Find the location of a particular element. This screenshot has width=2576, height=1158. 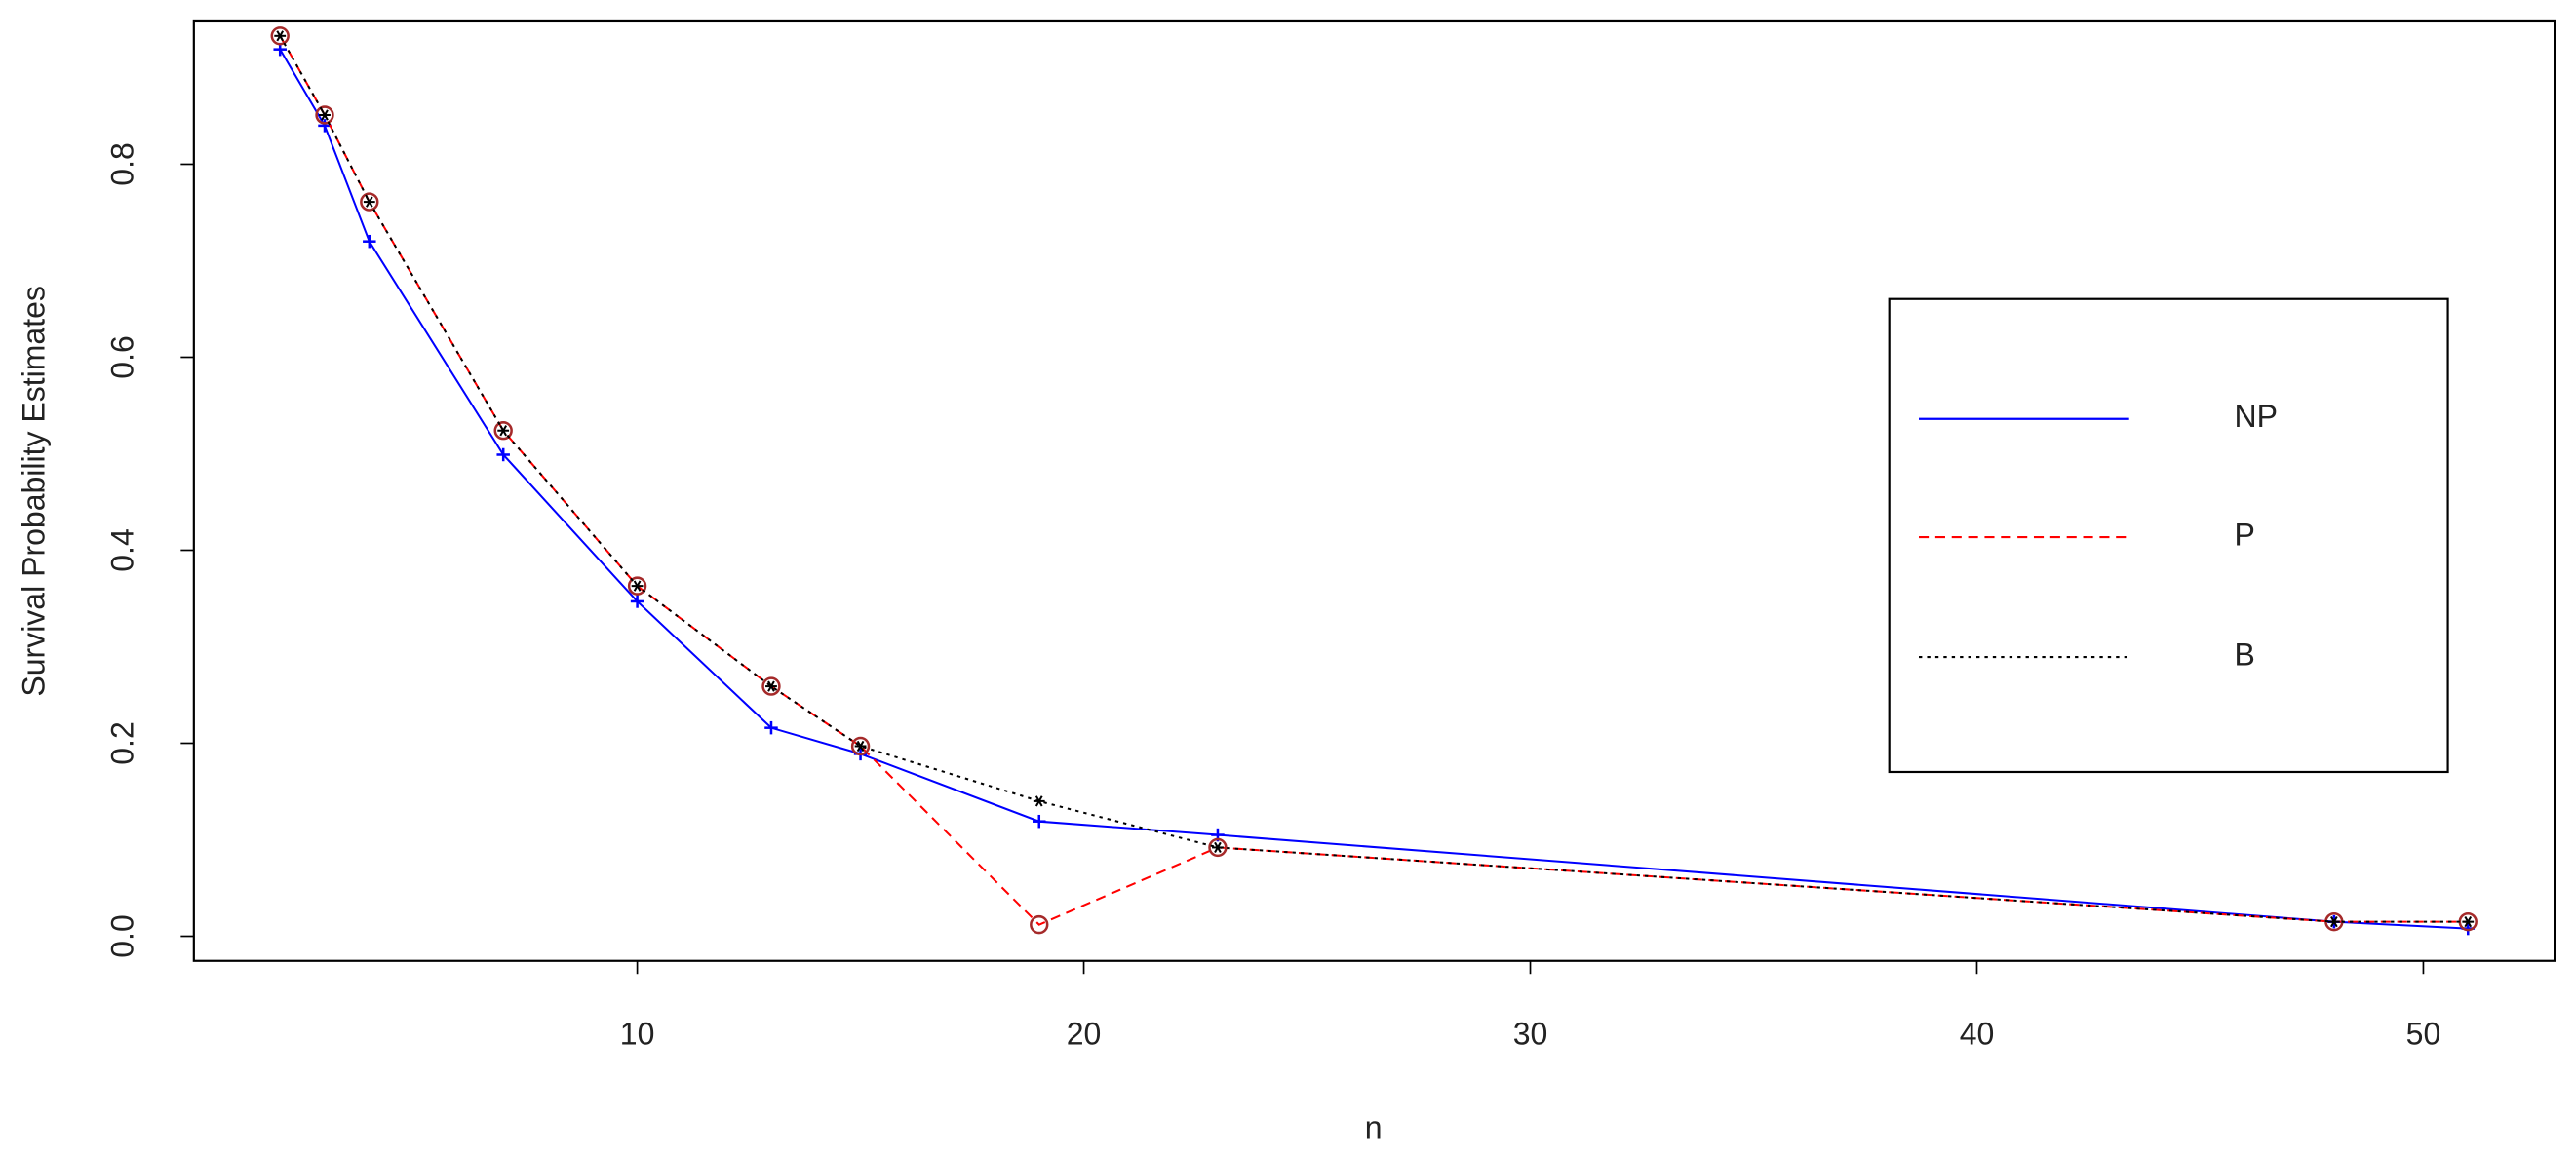

legend-label: B is located at coordinates (2245, 654).